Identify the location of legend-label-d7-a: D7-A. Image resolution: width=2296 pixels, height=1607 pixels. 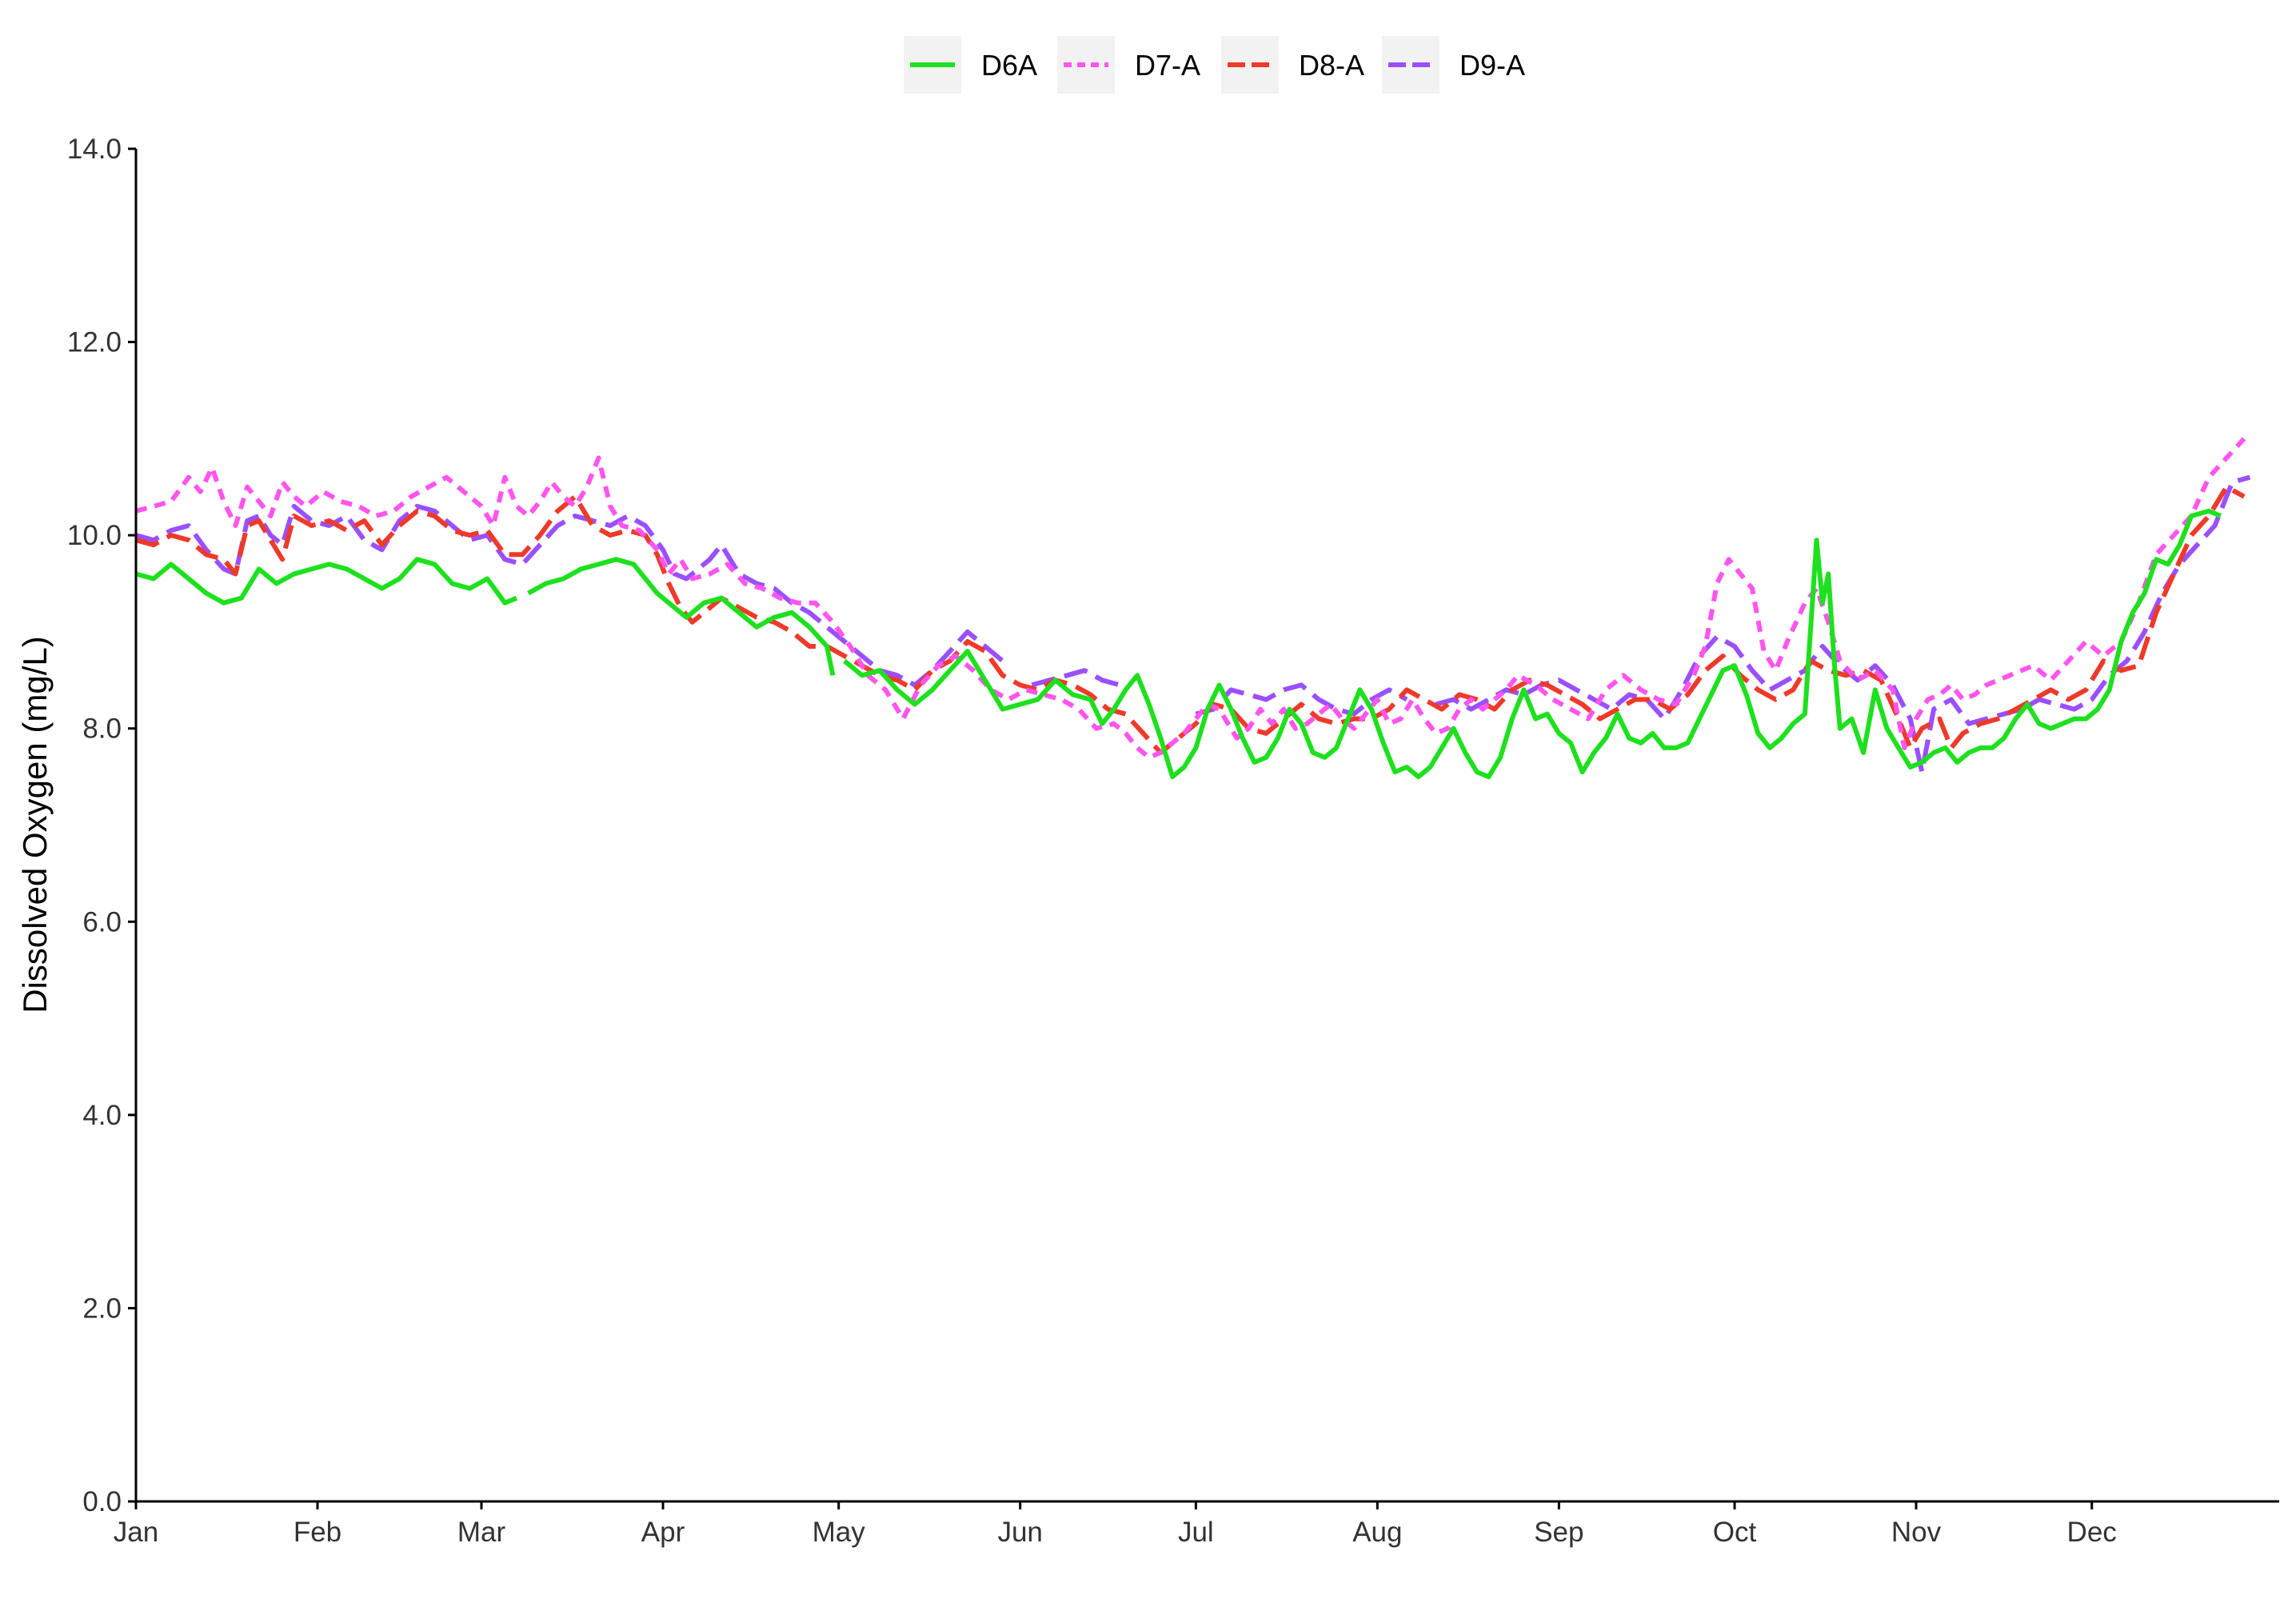
(1167, 65).